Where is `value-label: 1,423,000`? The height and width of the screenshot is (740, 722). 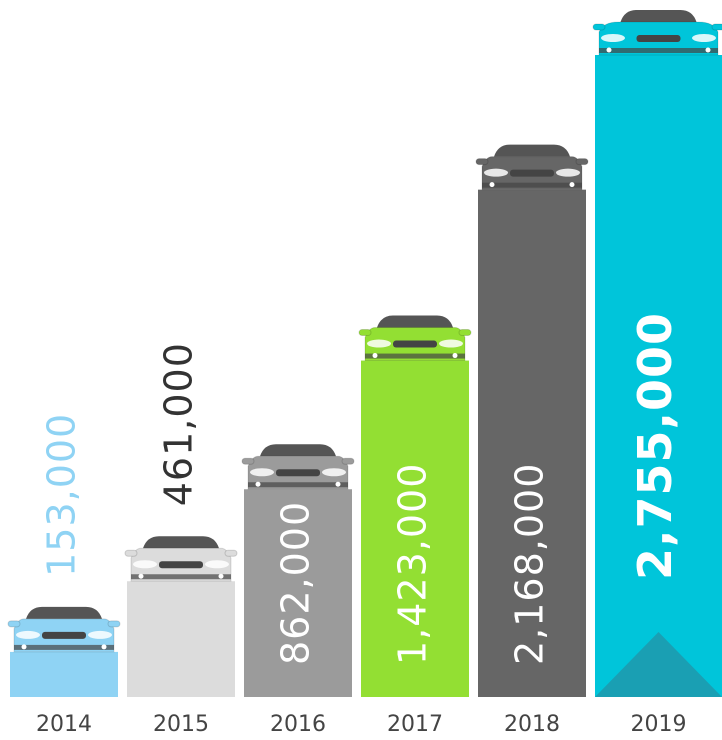 value-label: 1,423,000 is located at coordinates (413, 564).